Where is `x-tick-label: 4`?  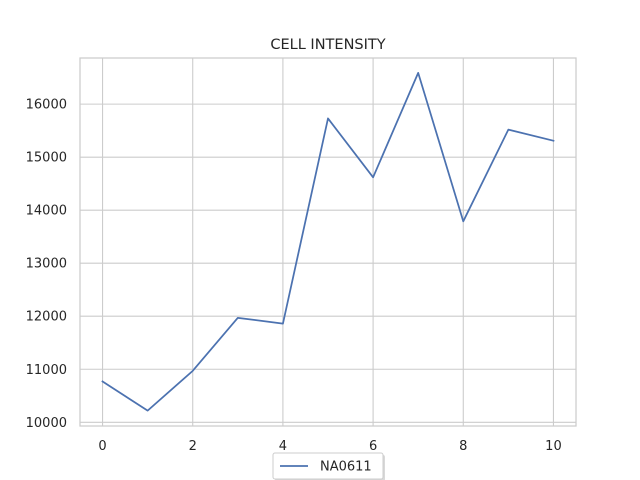
x-tick-label: 4 is located at coordinates (283, 446).